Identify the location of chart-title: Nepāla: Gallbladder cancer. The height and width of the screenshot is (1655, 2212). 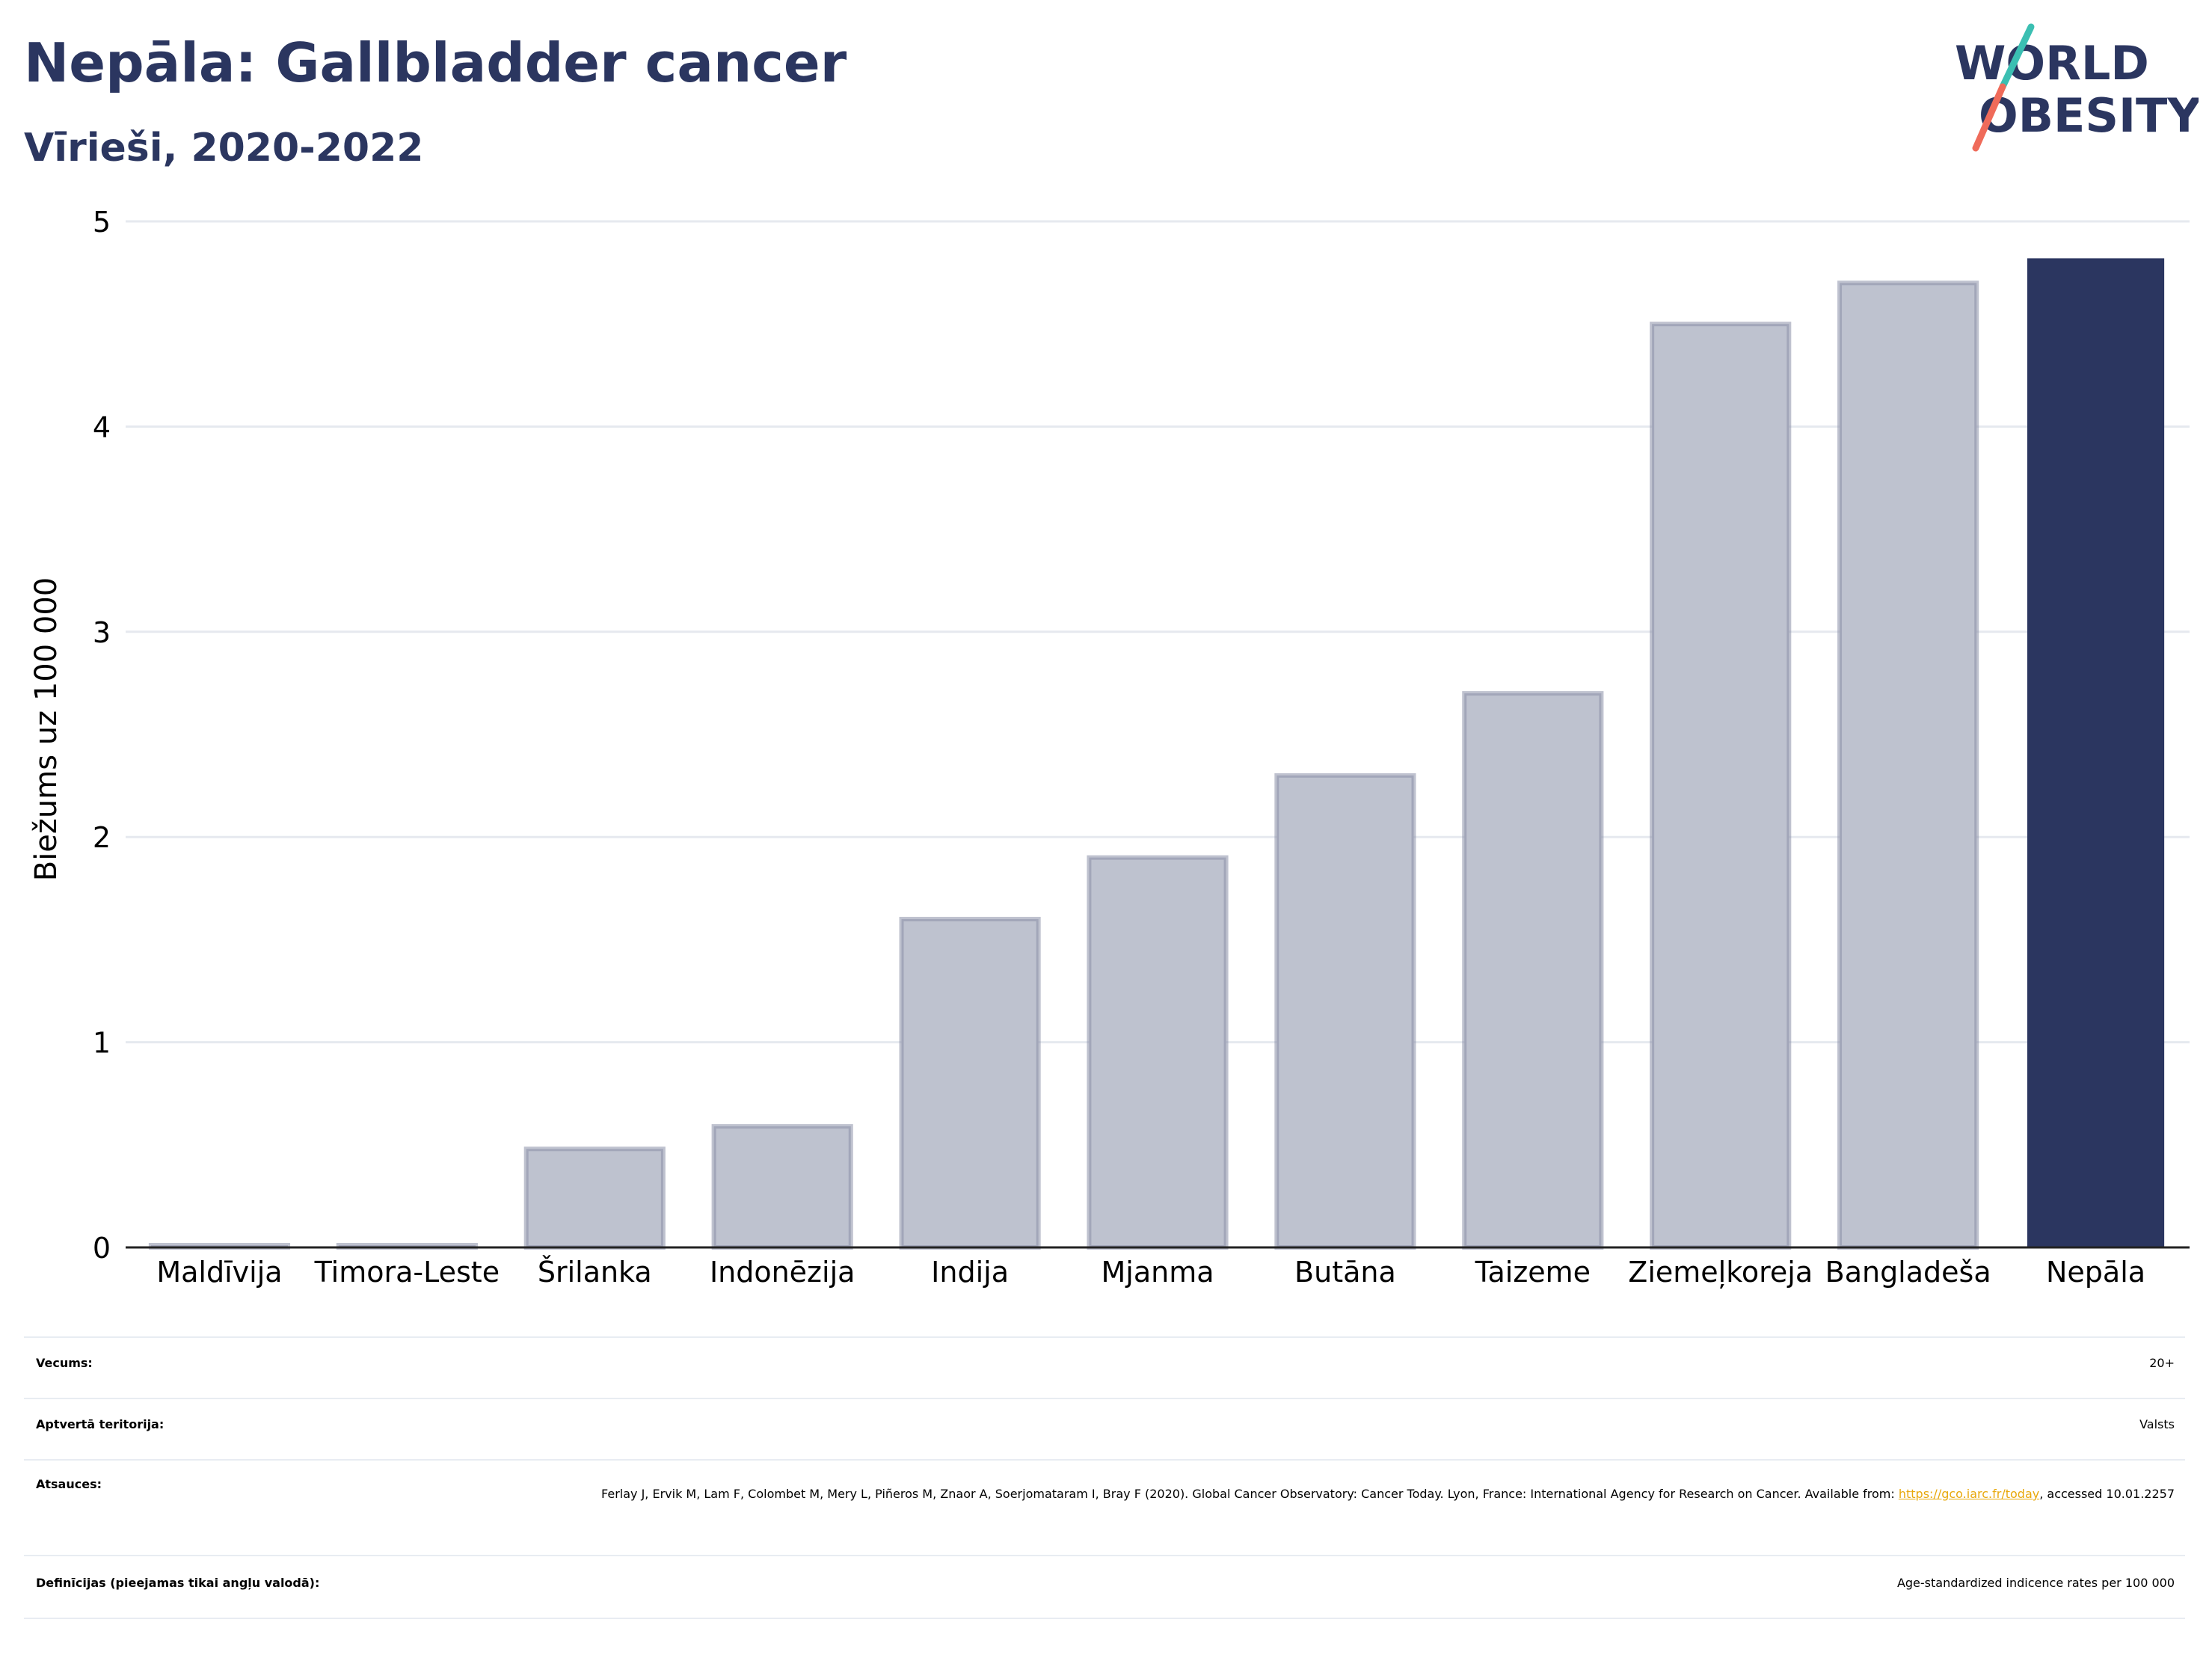
(435, 62).